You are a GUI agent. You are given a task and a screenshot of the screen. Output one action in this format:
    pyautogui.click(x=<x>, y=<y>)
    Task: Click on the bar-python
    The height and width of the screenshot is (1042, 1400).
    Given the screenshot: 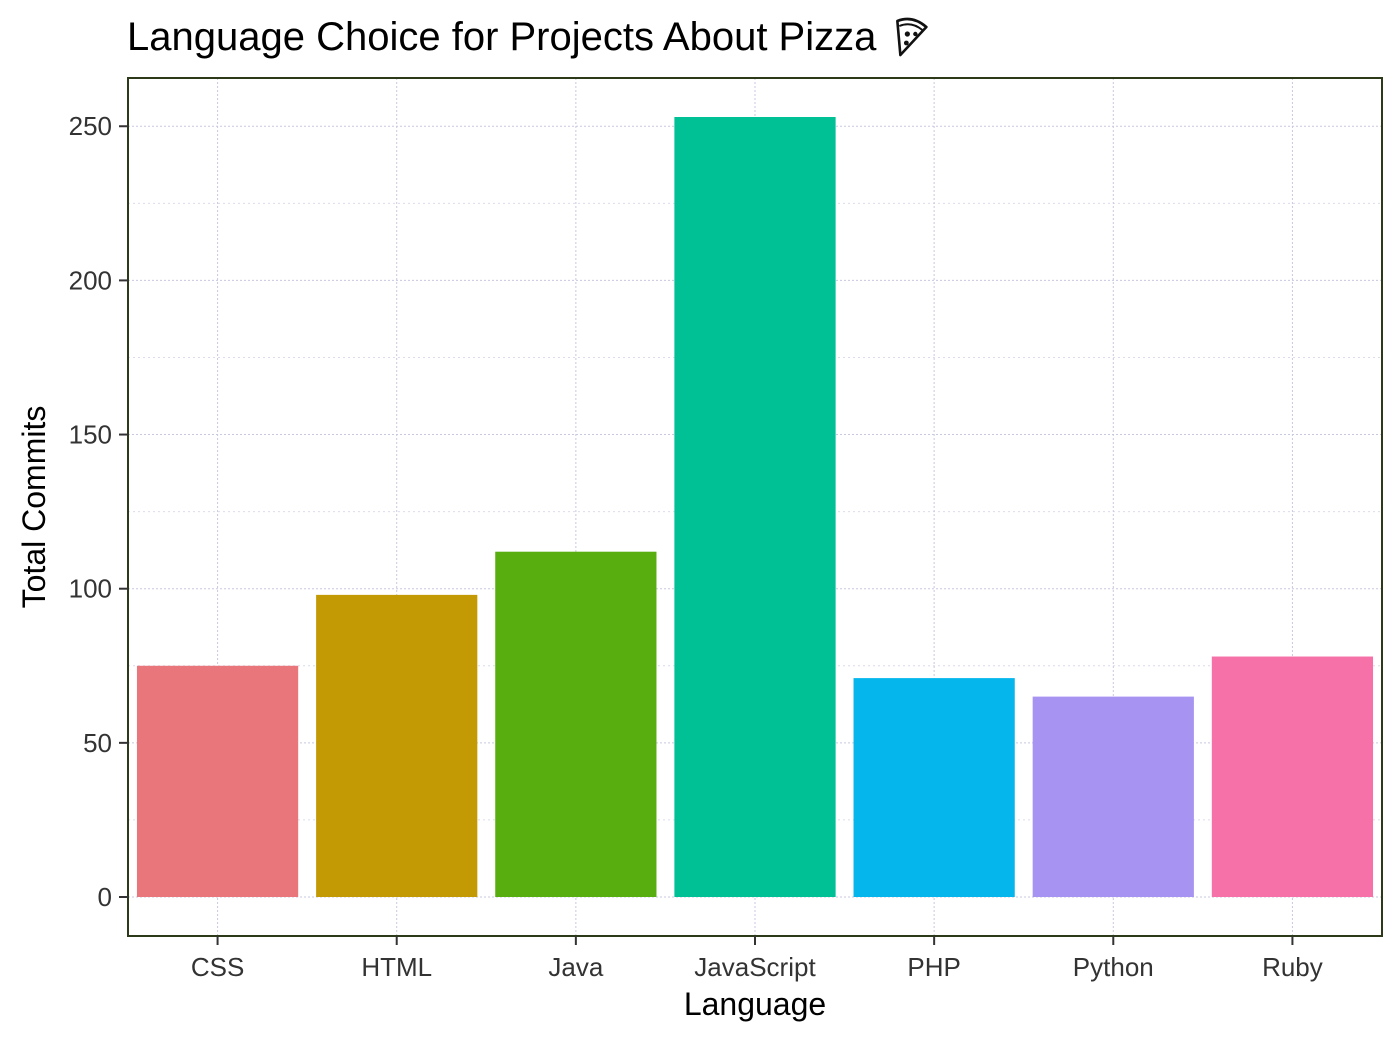 What is the action you would take?
    pyautogui.click(x=1113, y=796)
    